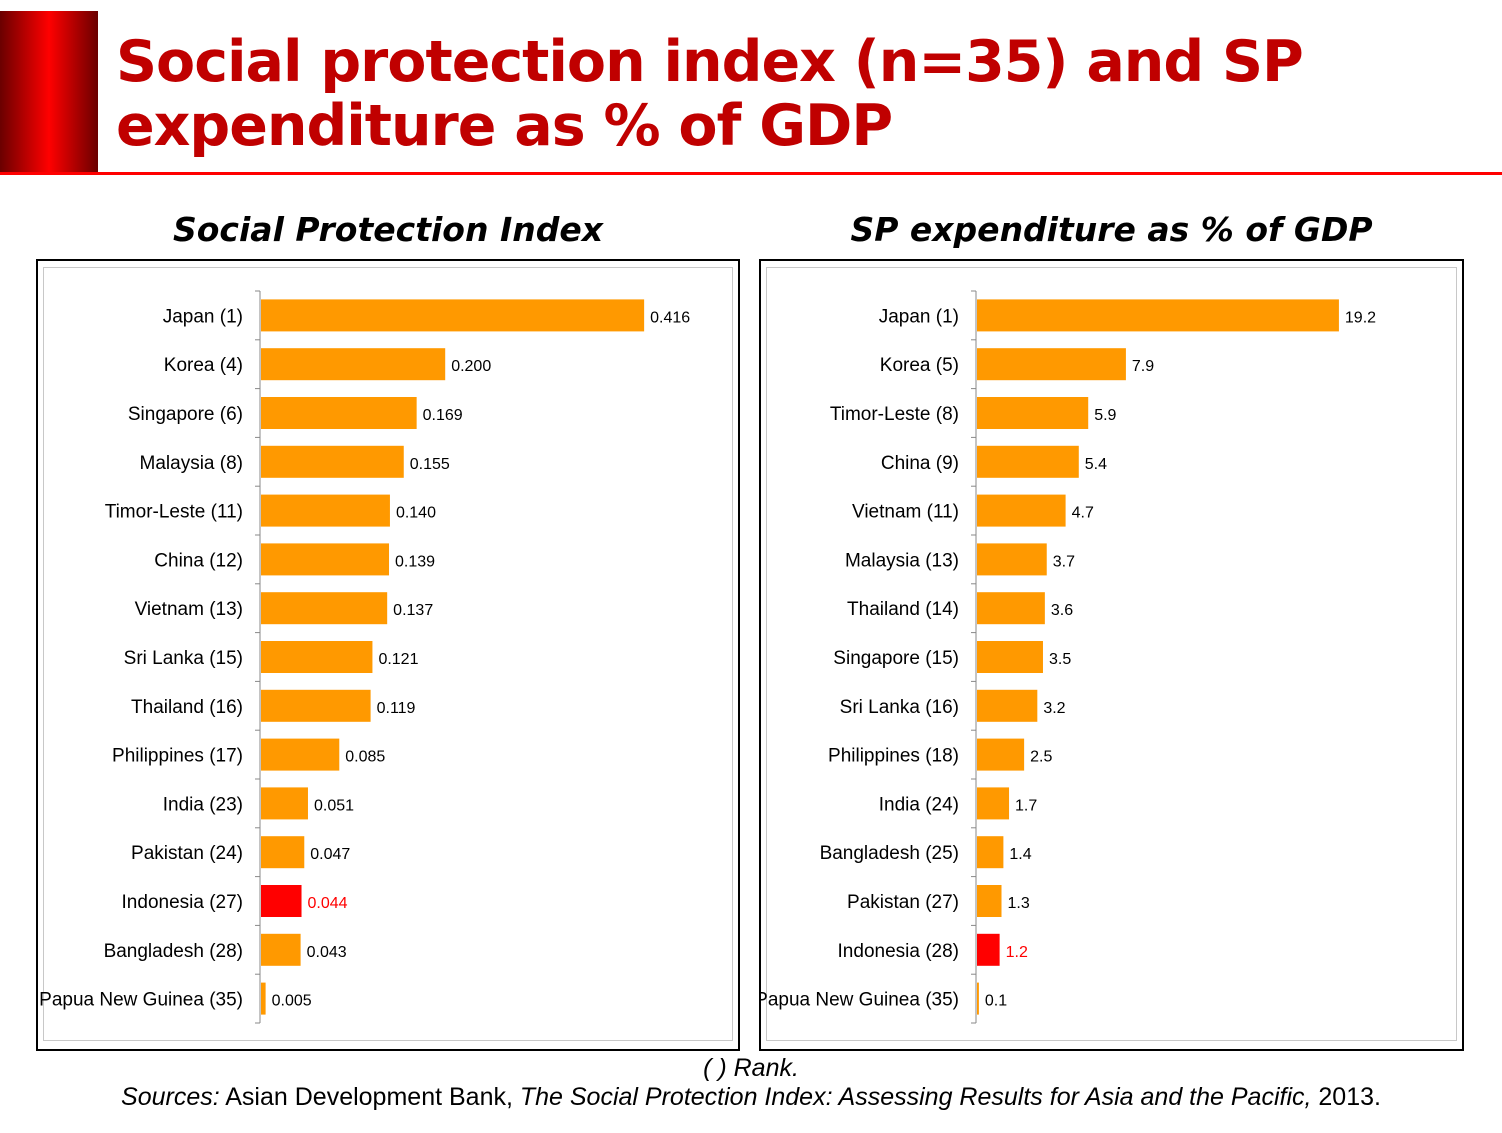 This screenshot has width=1502, height=1133. Describe the element at coordinates (170, 1097) in the screenshot. I see `sources-label: Sources:` at that location.